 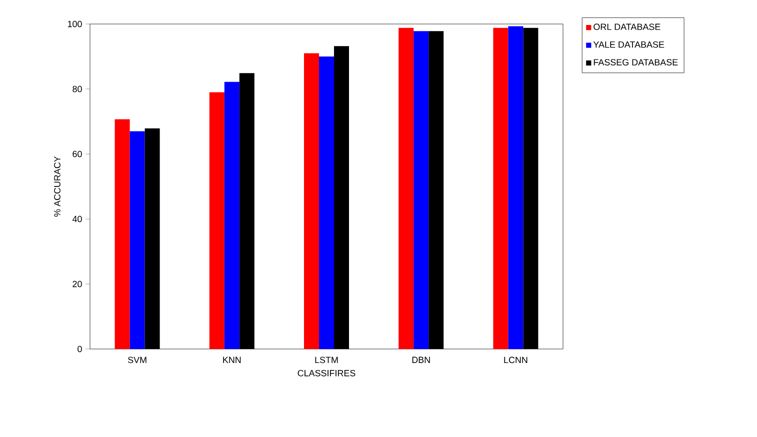 What do you see at coordinates (232, 359) in the screenshot?
I see `x-tick-label: KNN` at bounding box center [232, 359].